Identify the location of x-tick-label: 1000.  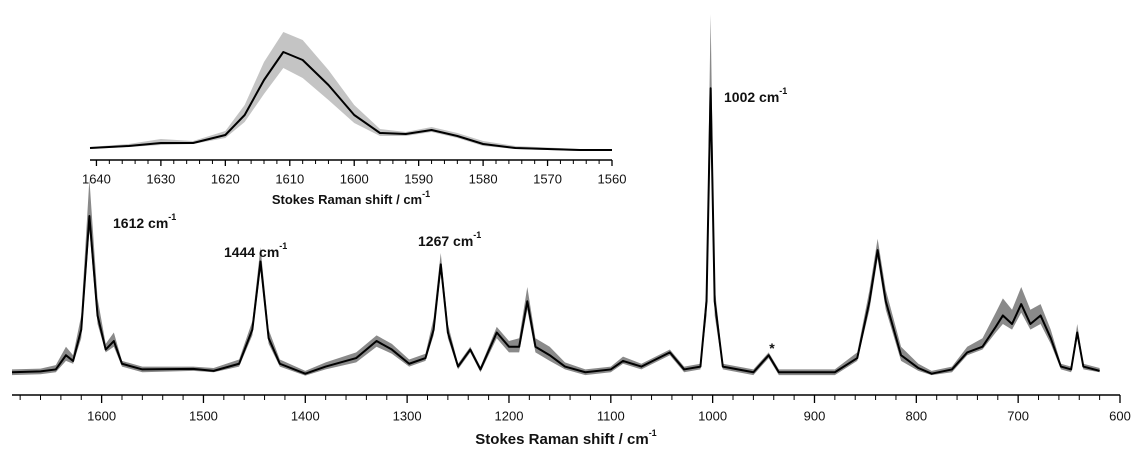
(712, 415).